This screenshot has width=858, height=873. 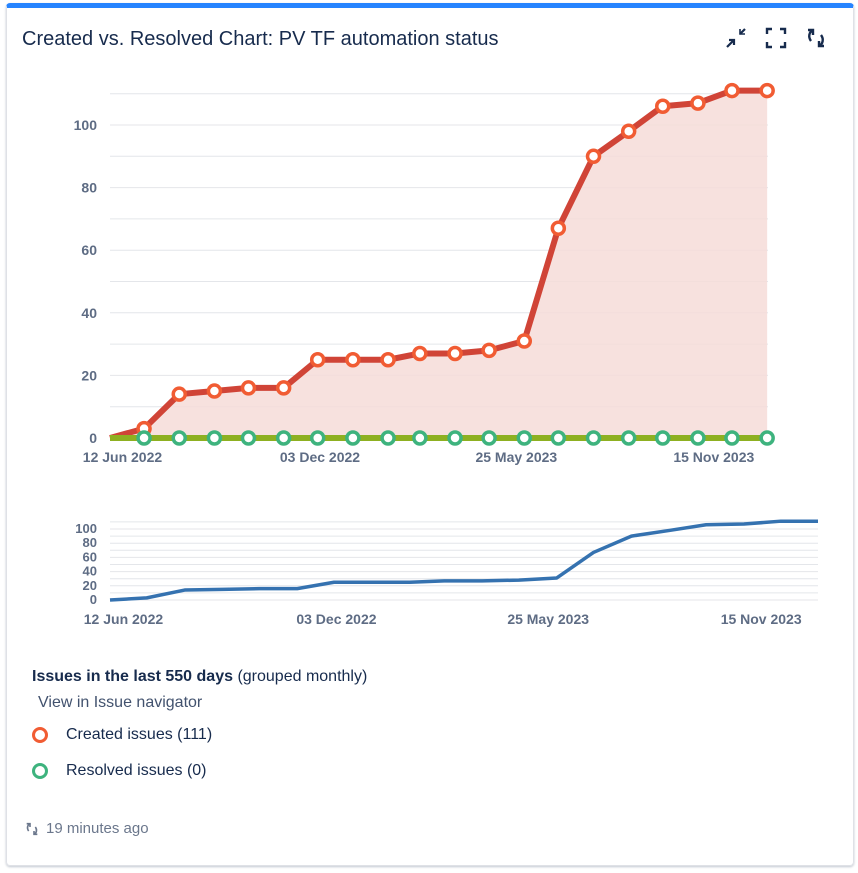 What do you see at coordinates (776, 38) in the screenshot?
I see `fullscreen-icon` at bounding box center [776, 38].